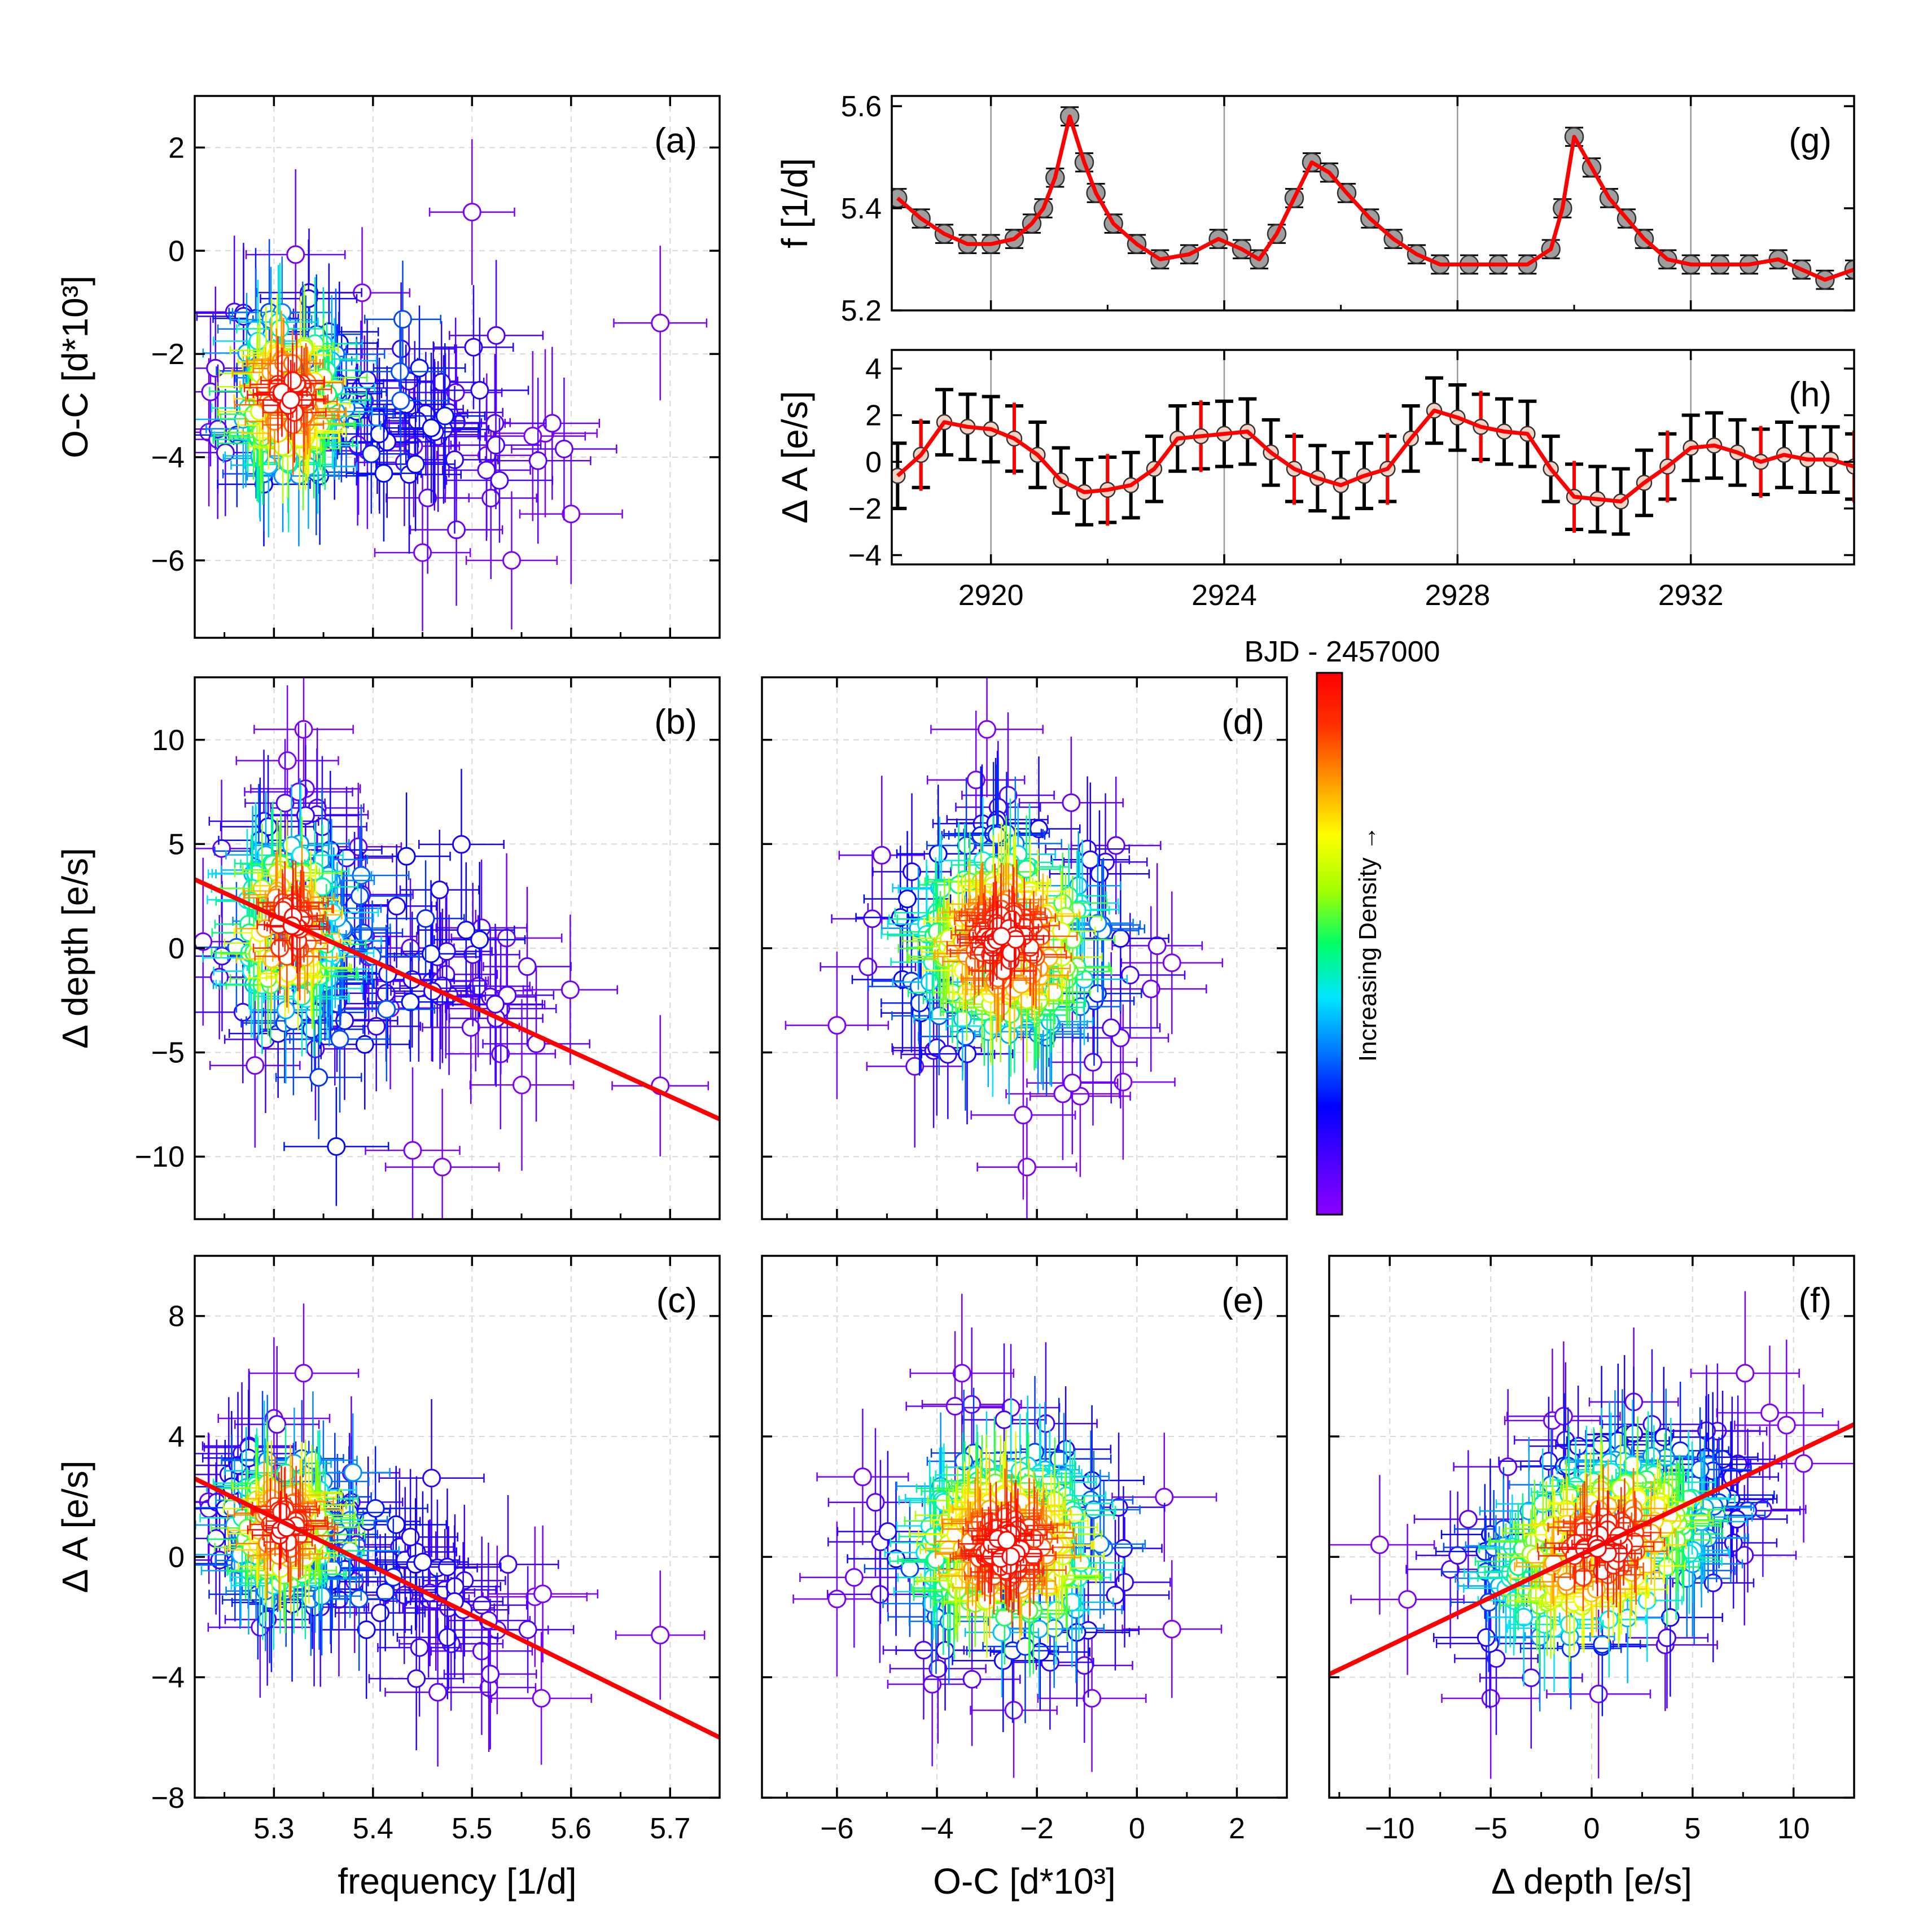 The width and height of the screenshot is (1932, 1932). Describe the element at coordinates (168, 354) in the screenshot. I see `y-tick-label: −2` at that location.